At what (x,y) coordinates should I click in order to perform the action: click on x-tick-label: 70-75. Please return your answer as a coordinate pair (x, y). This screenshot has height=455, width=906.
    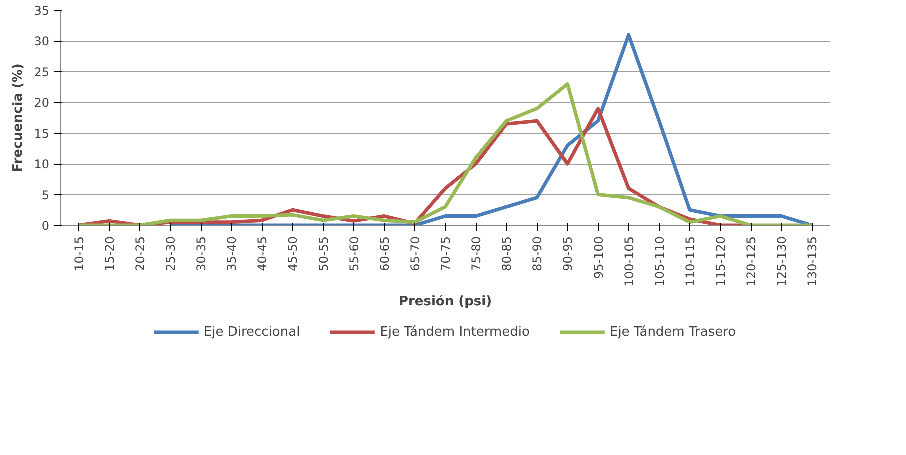
    Looking at the image, I should click on (446, 254).